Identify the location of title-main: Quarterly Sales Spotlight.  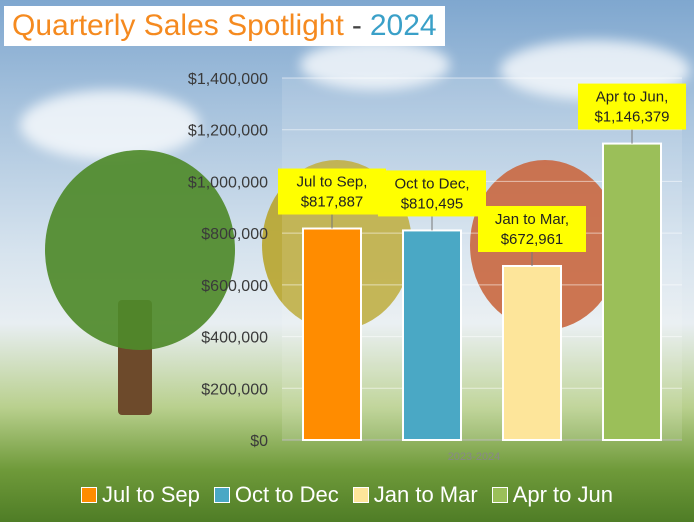
(178, 25).